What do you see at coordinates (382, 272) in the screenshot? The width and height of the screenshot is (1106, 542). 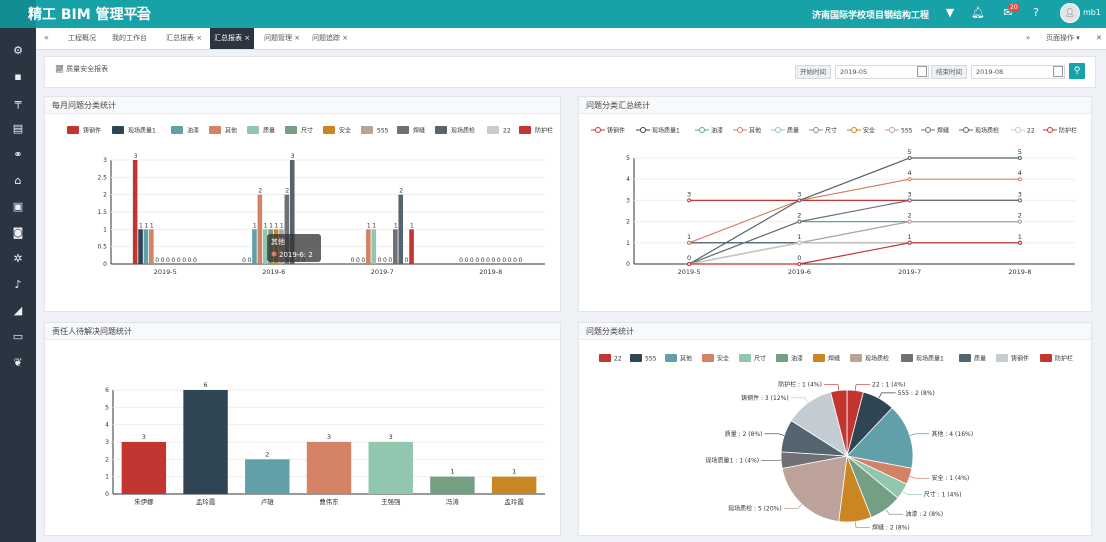 I see `x-tick-label: 2019-7` at bounding box center [382, 272].